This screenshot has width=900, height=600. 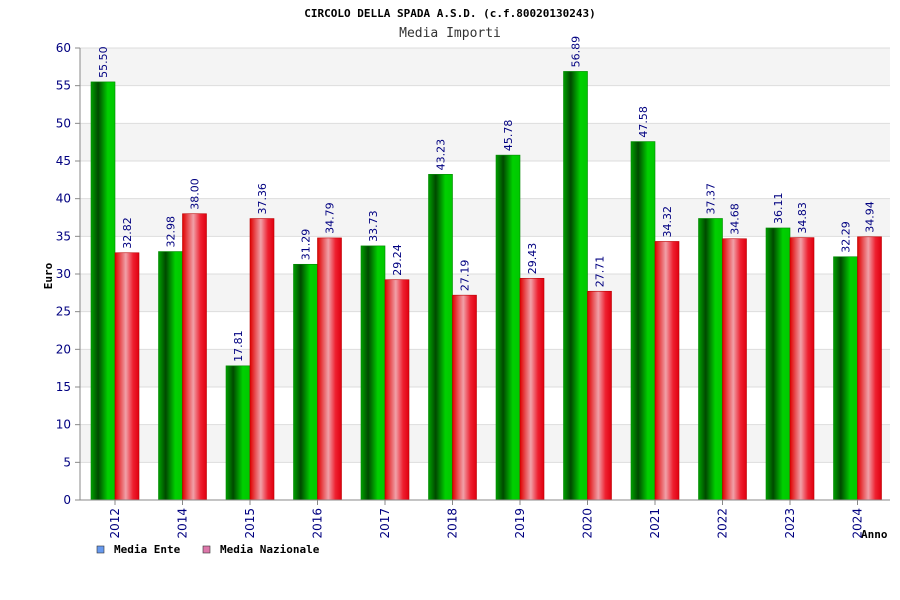 I want to click on y-tick-label: 15, so click(x=63, y=387).